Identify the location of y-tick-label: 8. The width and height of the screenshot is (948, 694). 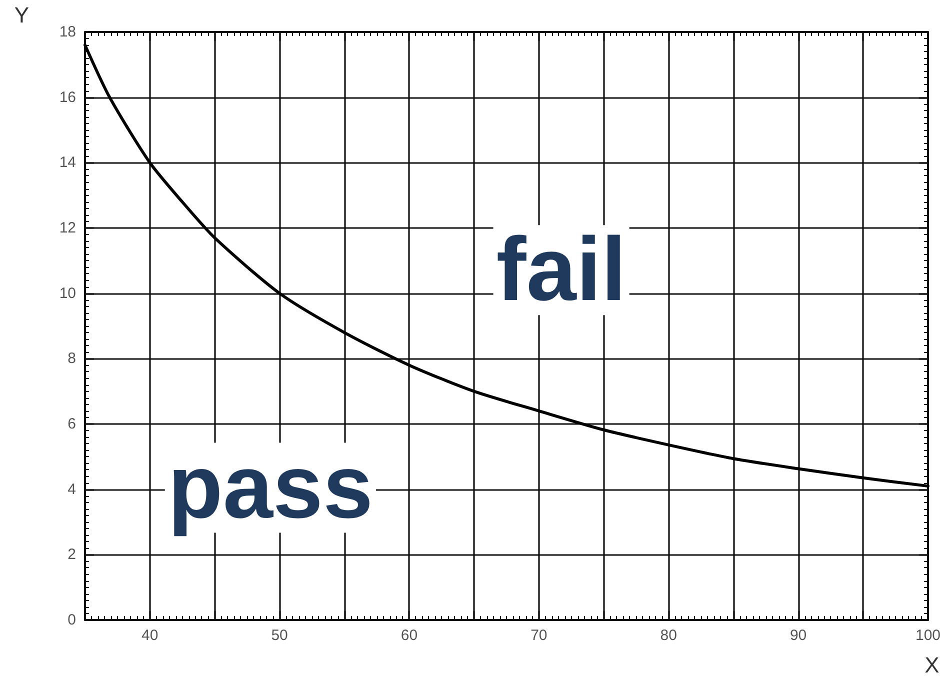
(72, 359).